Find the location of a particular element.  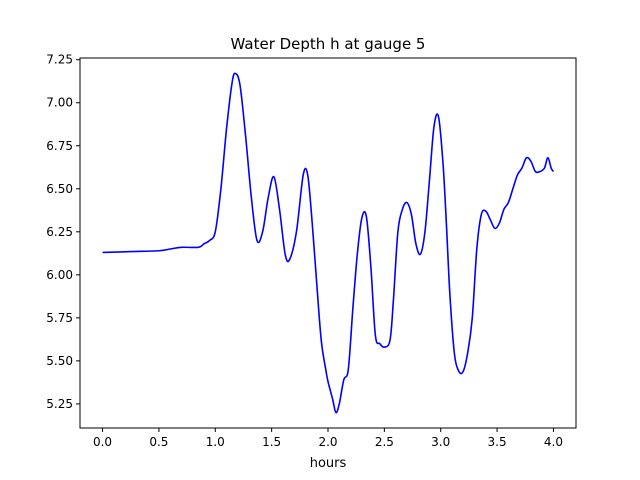

x-tick-label: 4.0 is located at coordinates (553, 442).